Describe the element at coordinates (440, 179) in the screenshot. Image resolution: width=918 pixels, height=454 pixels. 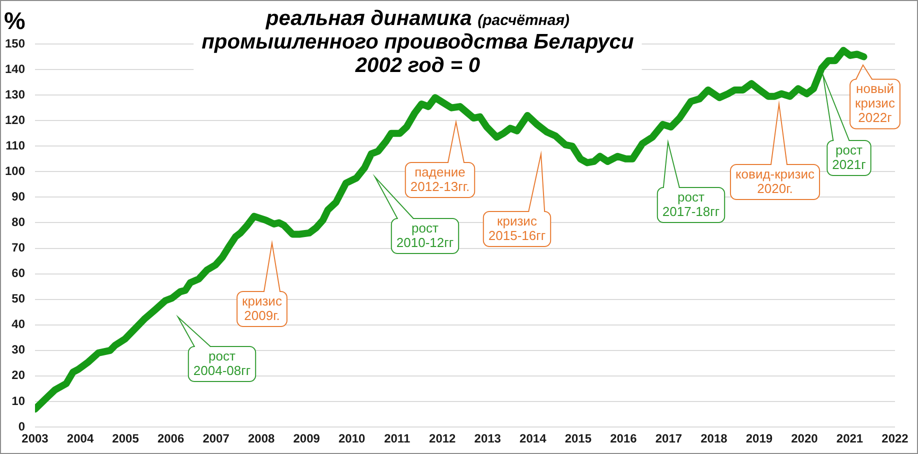
I see `annotation: падение 2012-13гг.` at that location.